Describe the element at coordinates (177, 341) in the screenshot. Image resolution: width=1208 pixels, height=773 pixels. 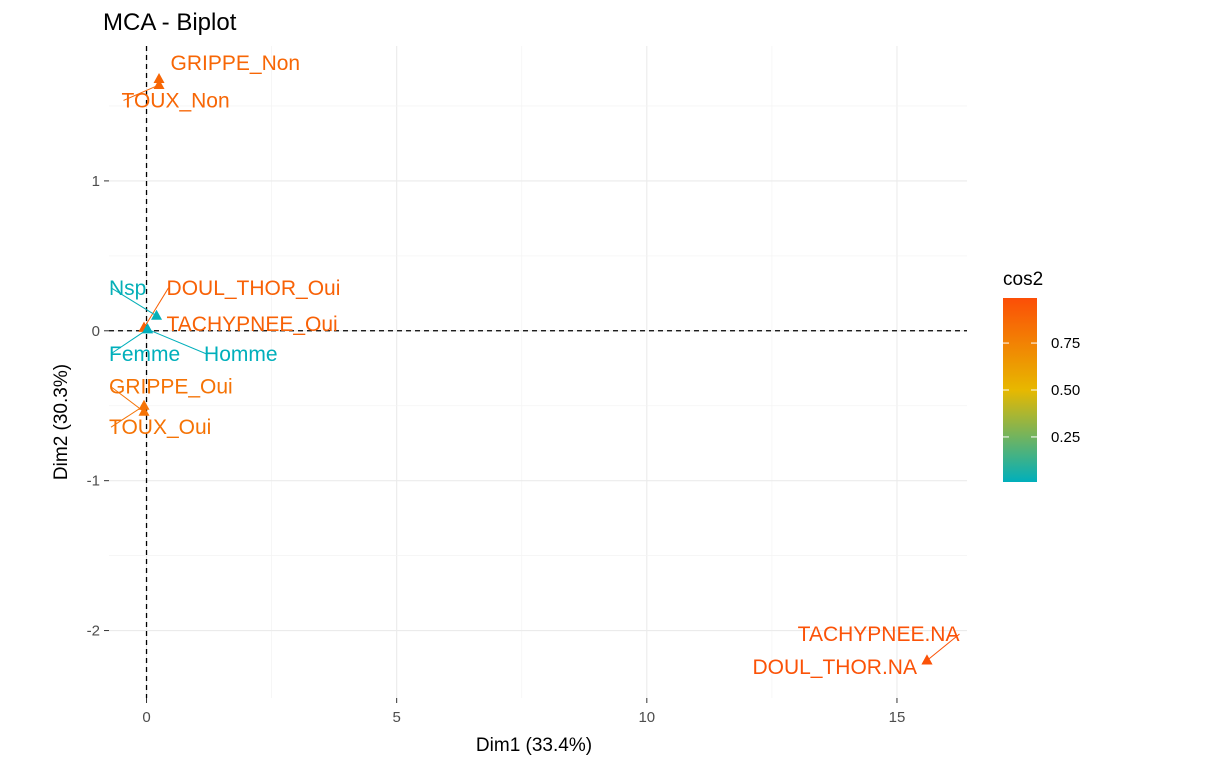
I see `connector-homme` at that location.